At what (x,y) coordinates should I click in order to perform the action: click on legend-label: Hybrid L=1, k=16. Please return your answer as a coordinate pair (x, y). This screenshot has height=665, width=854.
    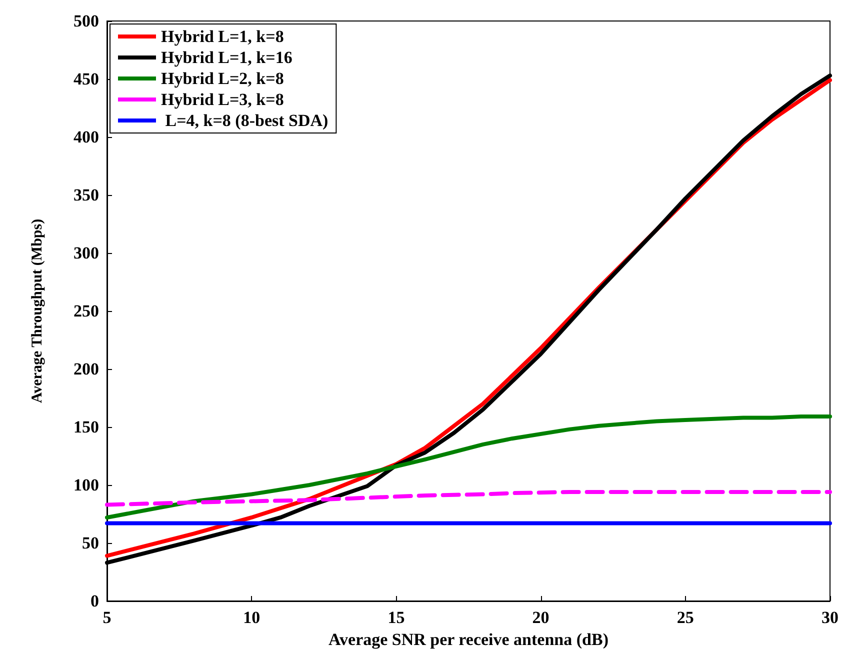
    Looking at the image, I should click on (226, 57).